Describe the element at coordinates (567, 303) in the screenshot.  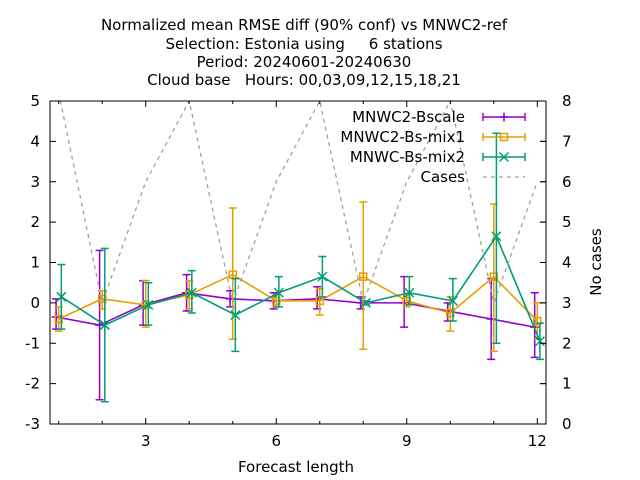
I see `y2-tick-label: 3` at that location.